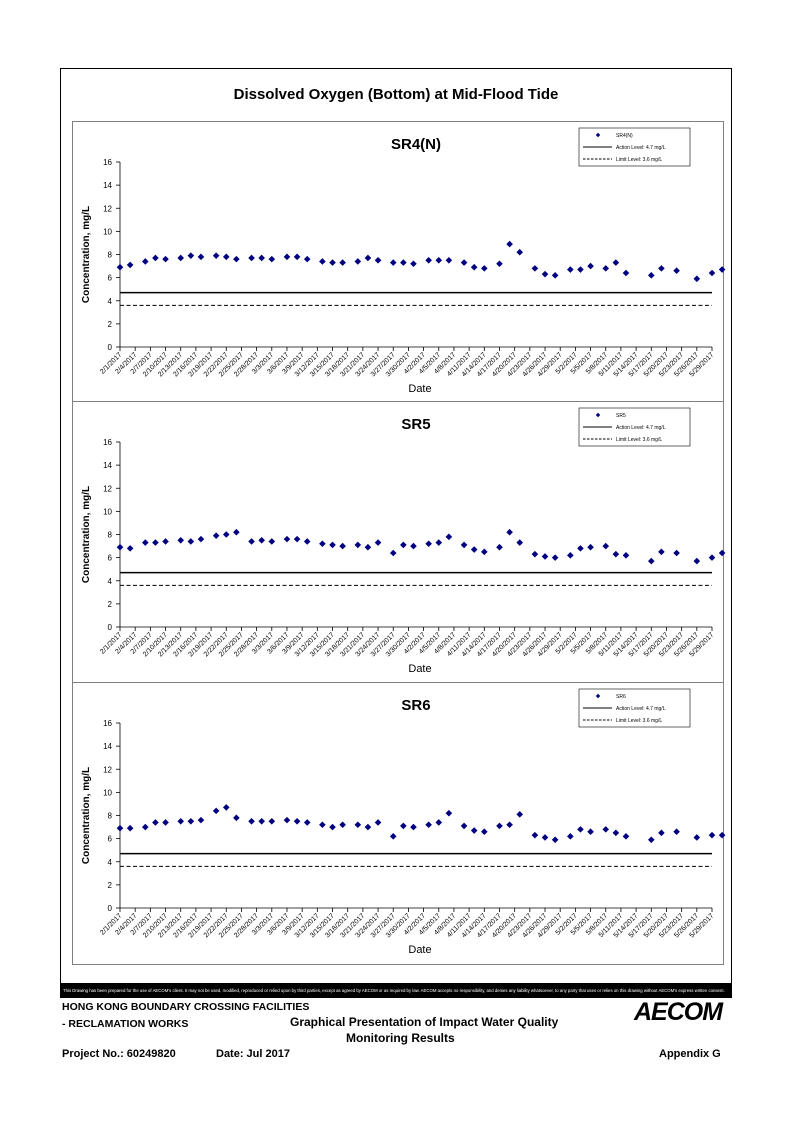  Describe the element at coordinates (624, 136) in the screenshot. I see `legend-label: SR4(N)` at that location.